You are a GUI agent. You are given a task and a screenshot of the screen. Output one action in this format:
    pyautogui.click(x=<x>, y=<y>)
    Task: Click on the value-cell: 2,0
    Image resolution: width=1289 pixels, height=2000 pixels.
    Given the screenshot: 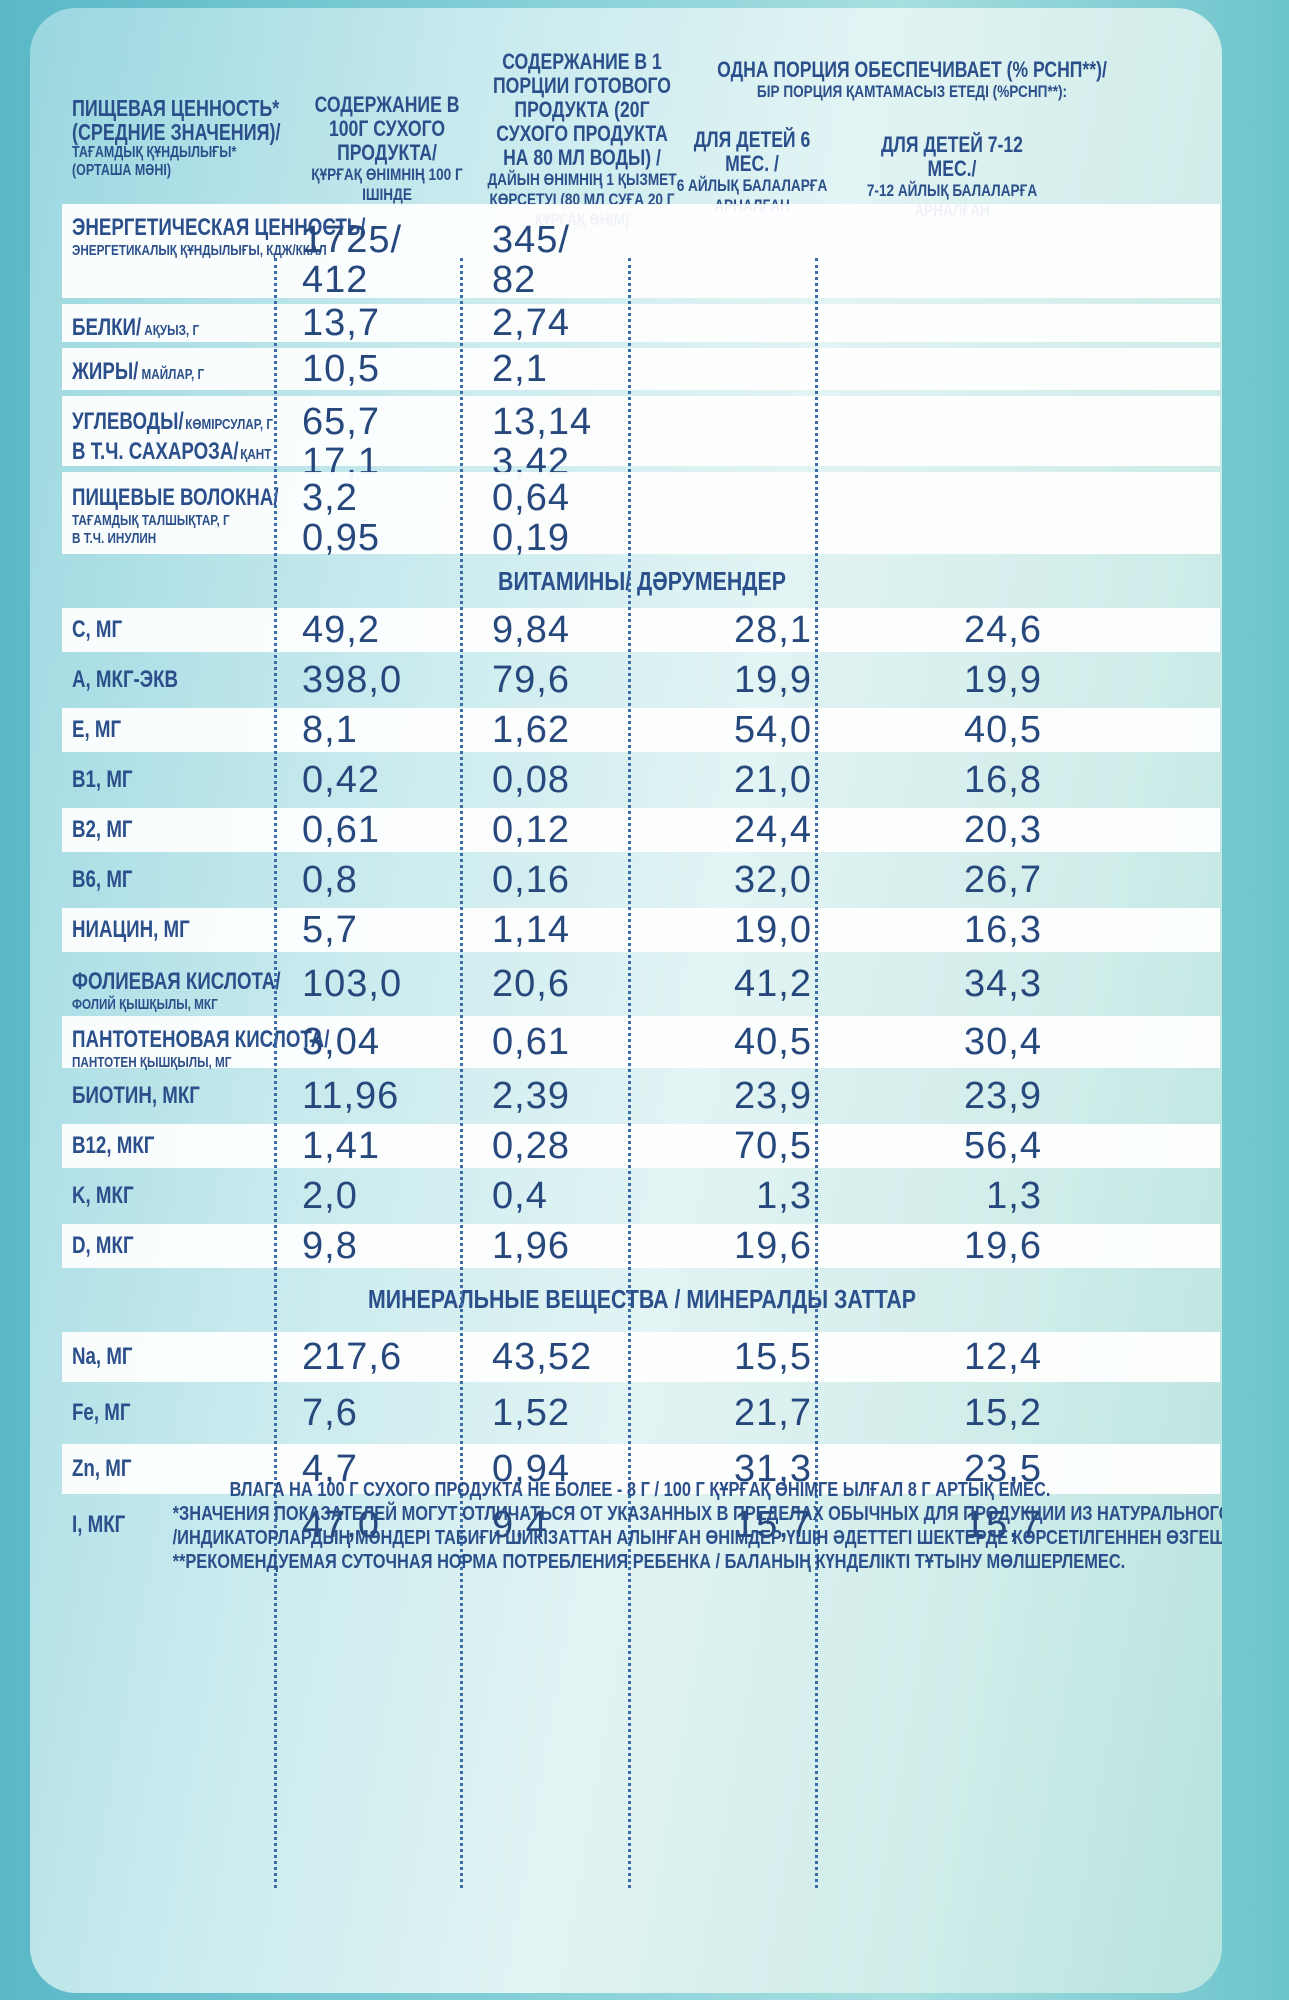 What is the action you would take?
    pyautogui.click(x=330, y=1196)
    